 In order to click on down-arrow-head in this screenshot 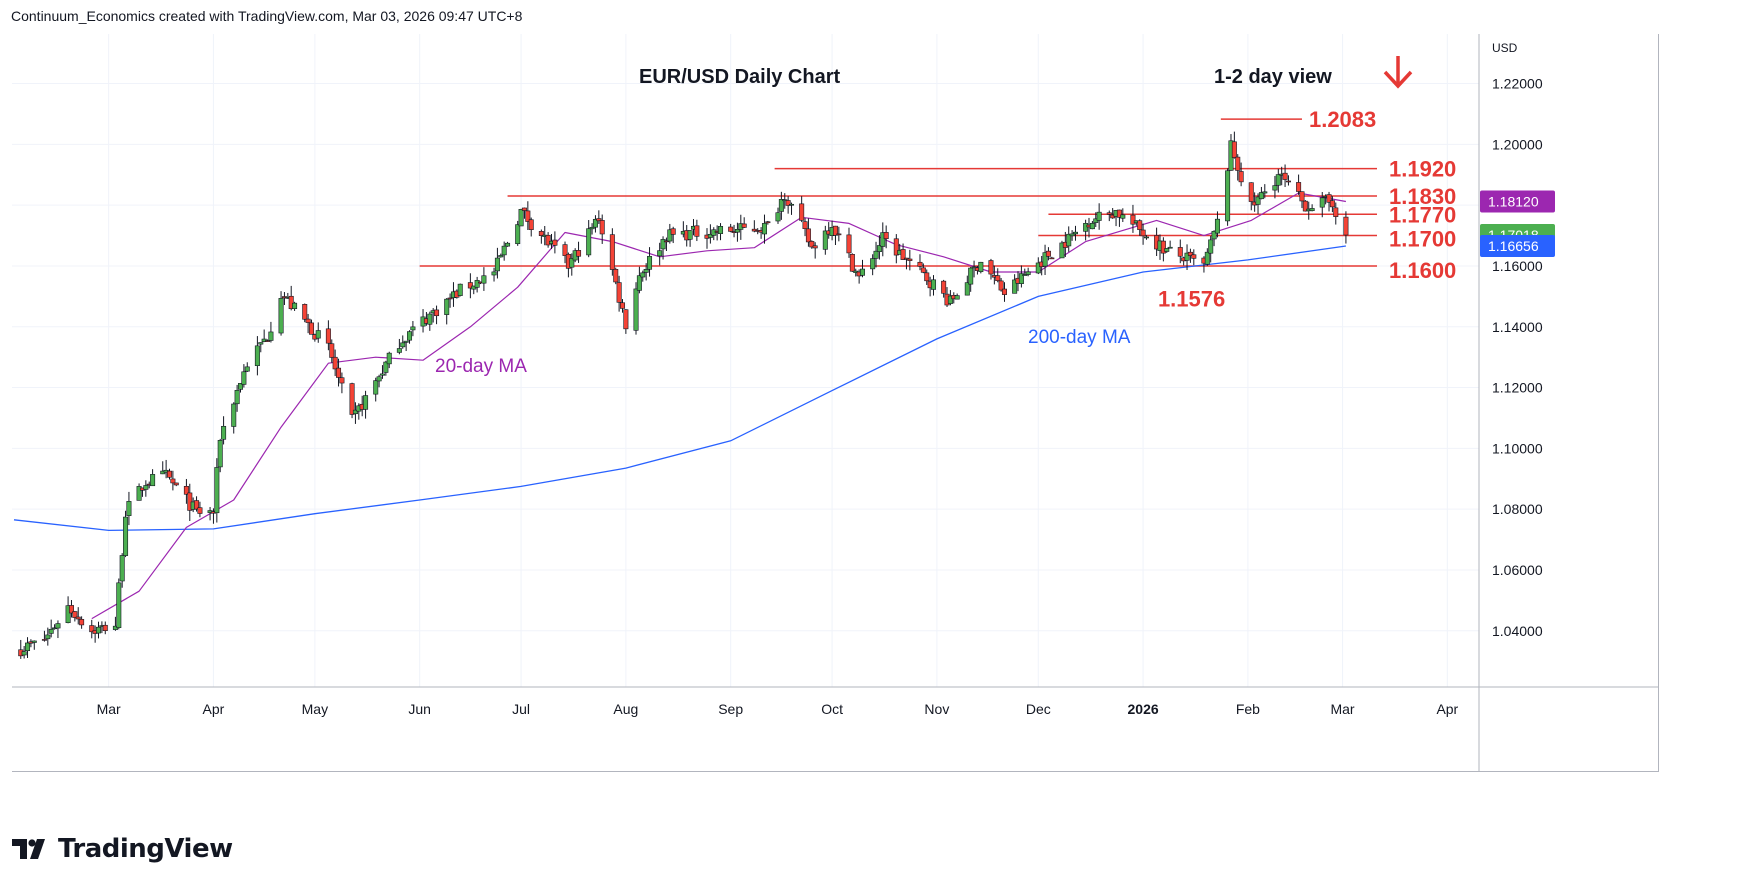, I will do `click(1398, 79)`.